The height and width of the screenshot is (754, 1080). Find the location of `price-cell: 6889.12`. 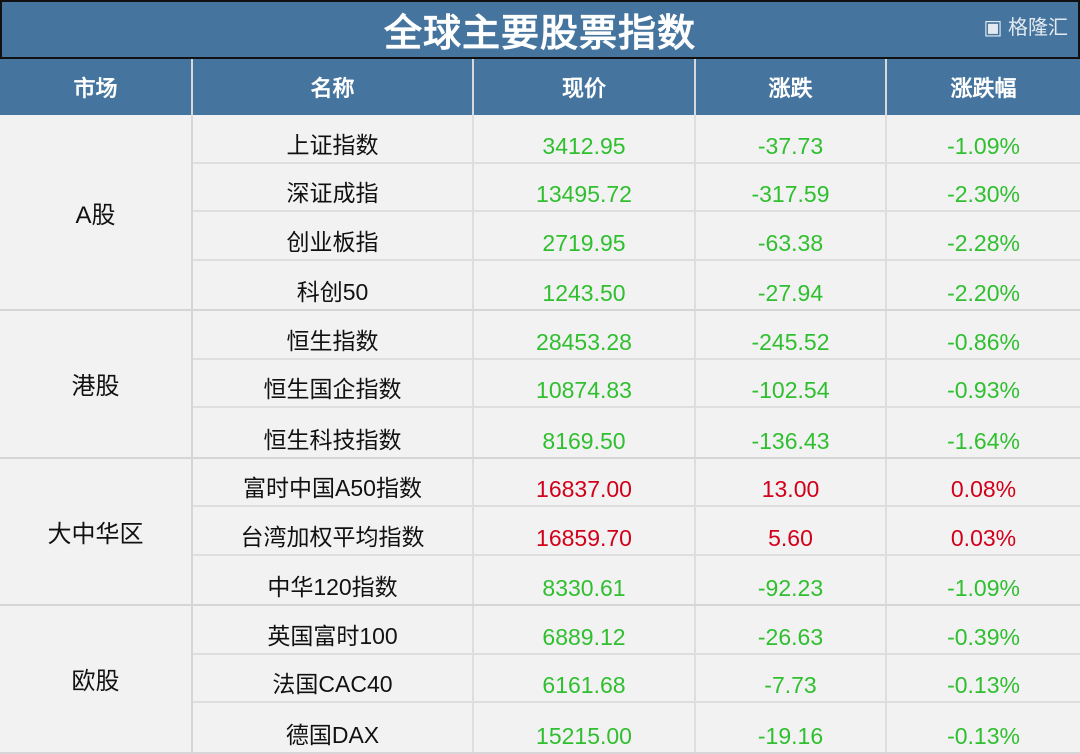

price-cell: 6889.12 is located at coordinates (585, 629).